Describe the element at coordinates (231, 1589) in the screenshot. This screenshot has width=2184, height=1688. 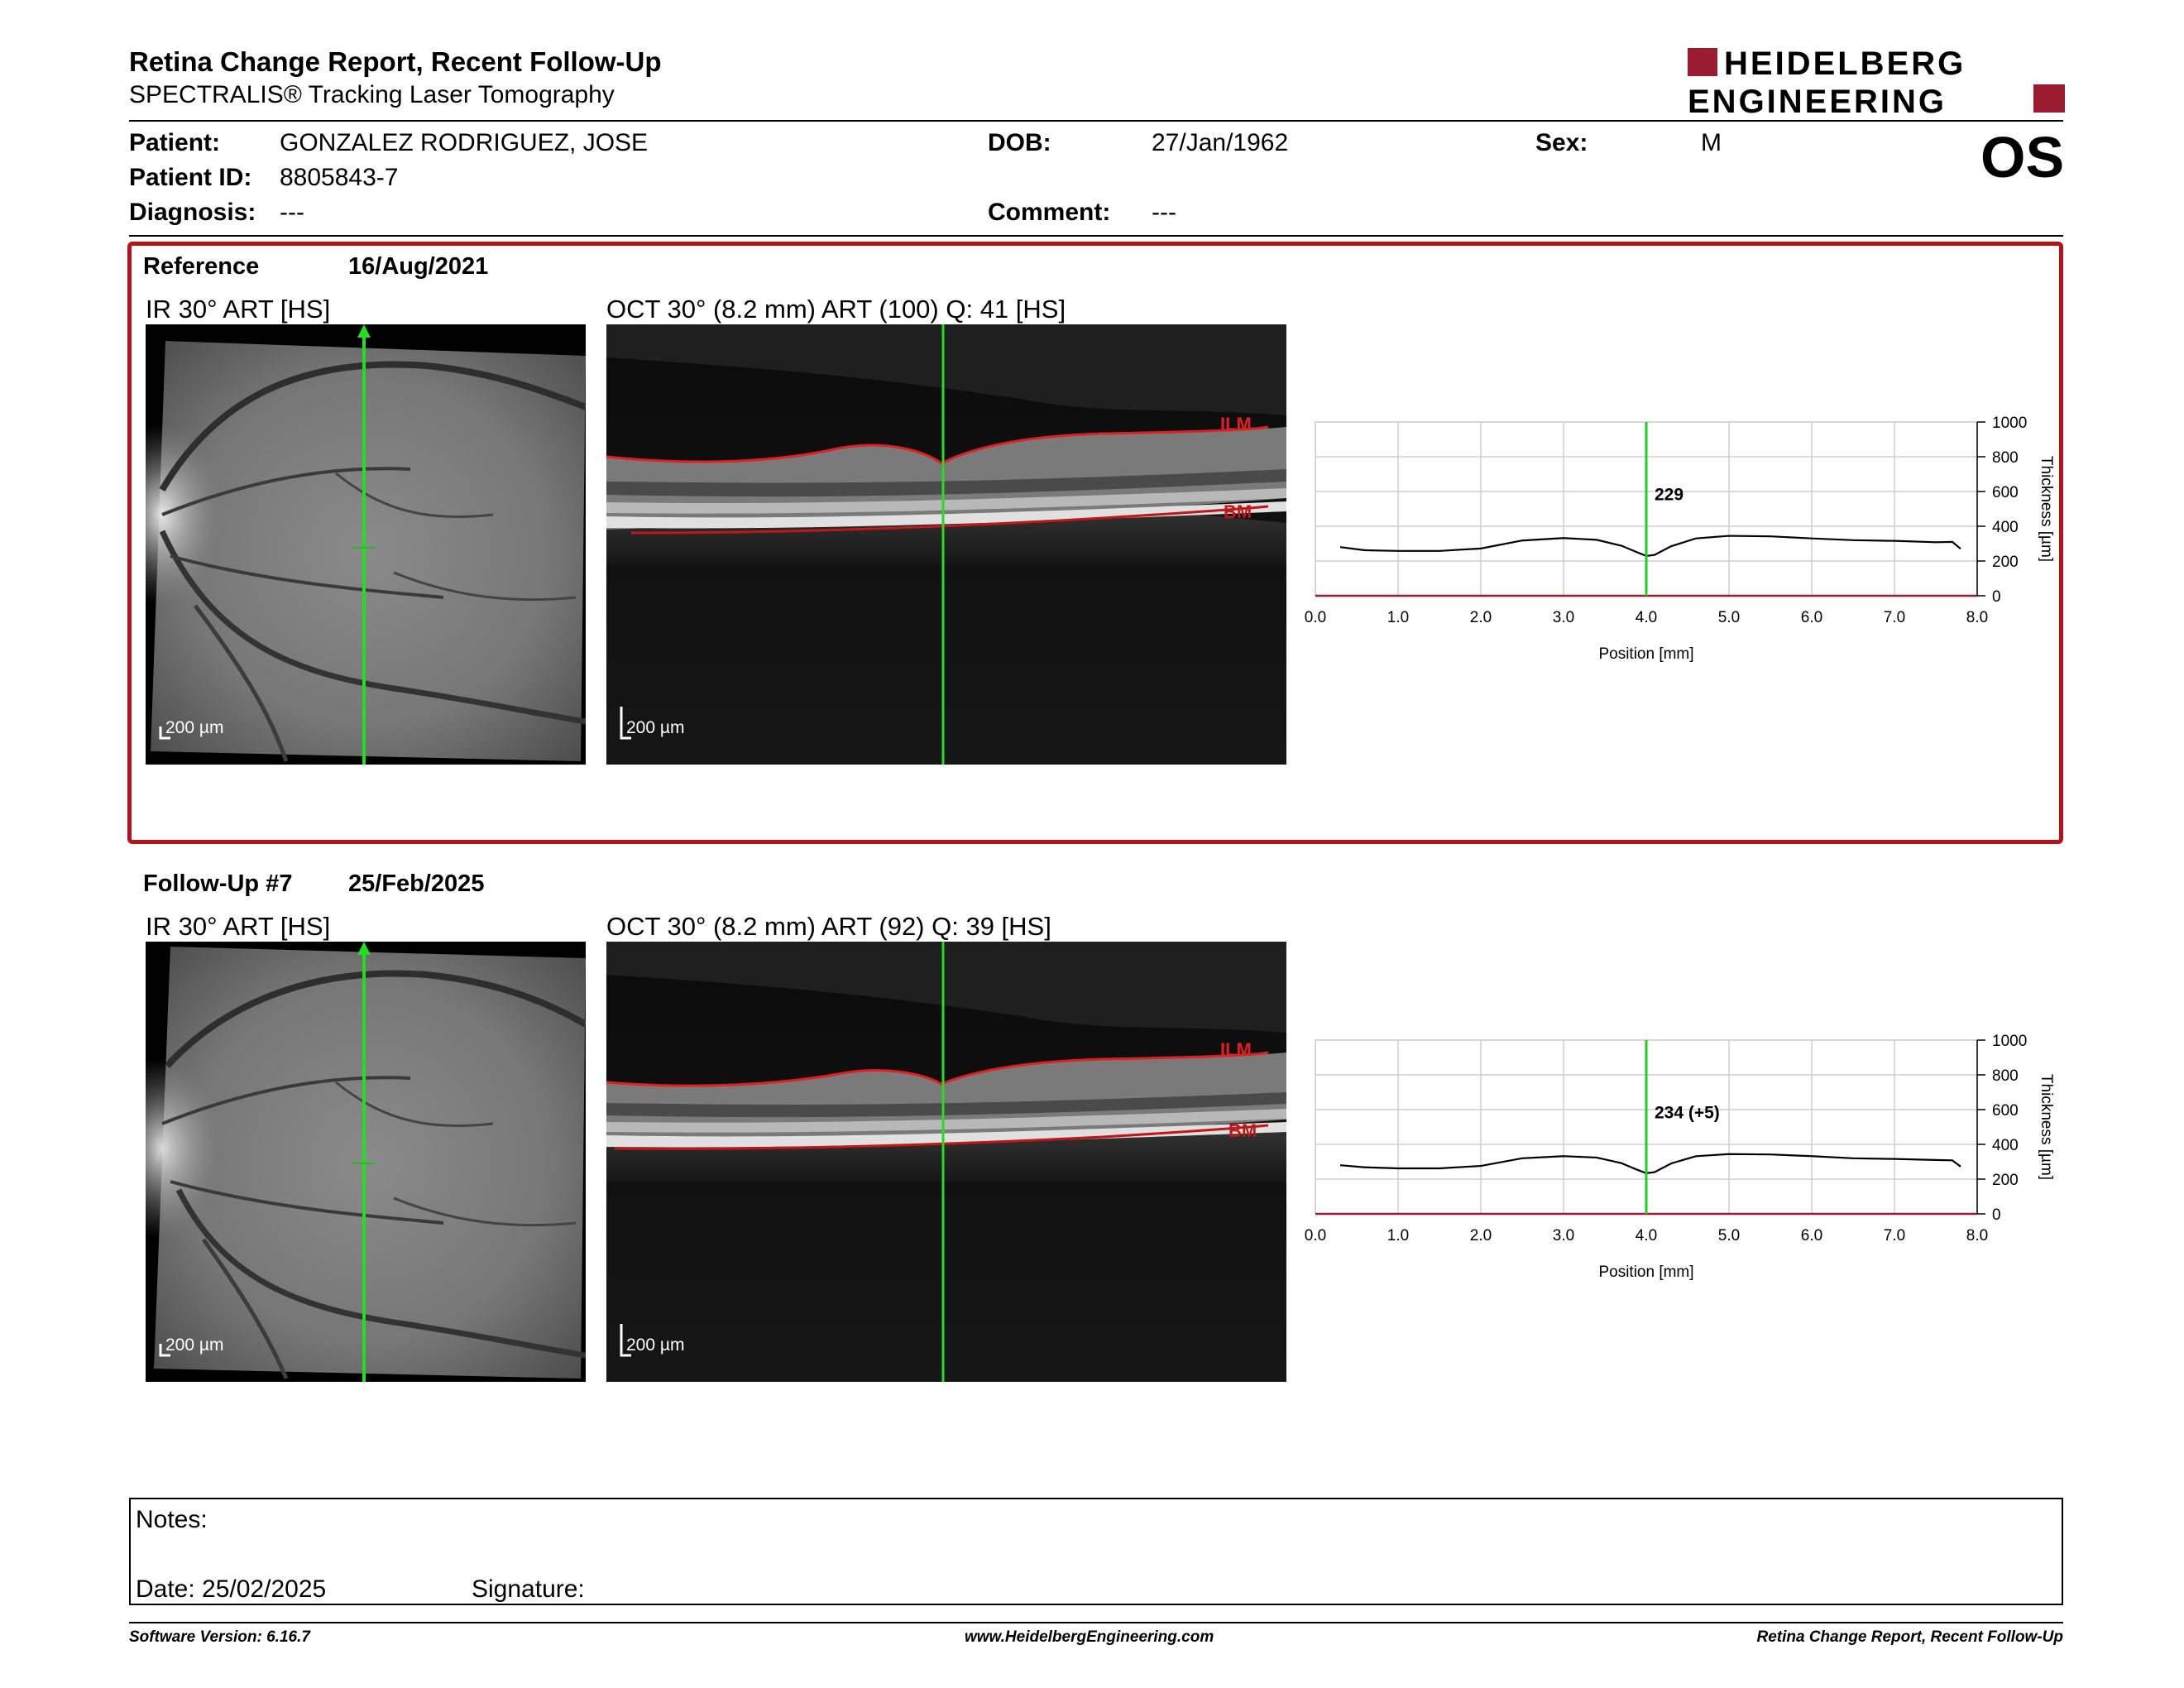
I see `notes-date: Date: 25/02/2025` at that location.